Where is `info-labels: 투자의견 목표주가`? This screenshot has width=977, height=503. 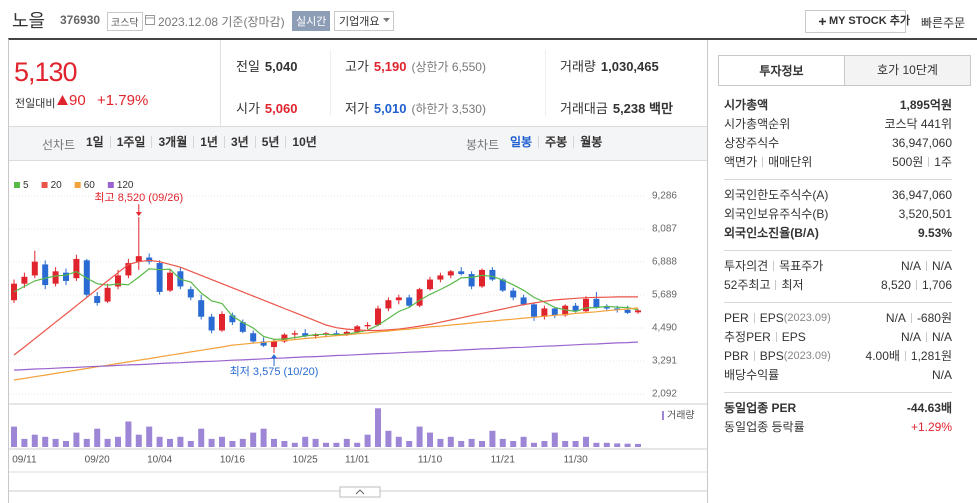
info-labels: 투자의견 목표주가 is located at coordinates (773, 265).